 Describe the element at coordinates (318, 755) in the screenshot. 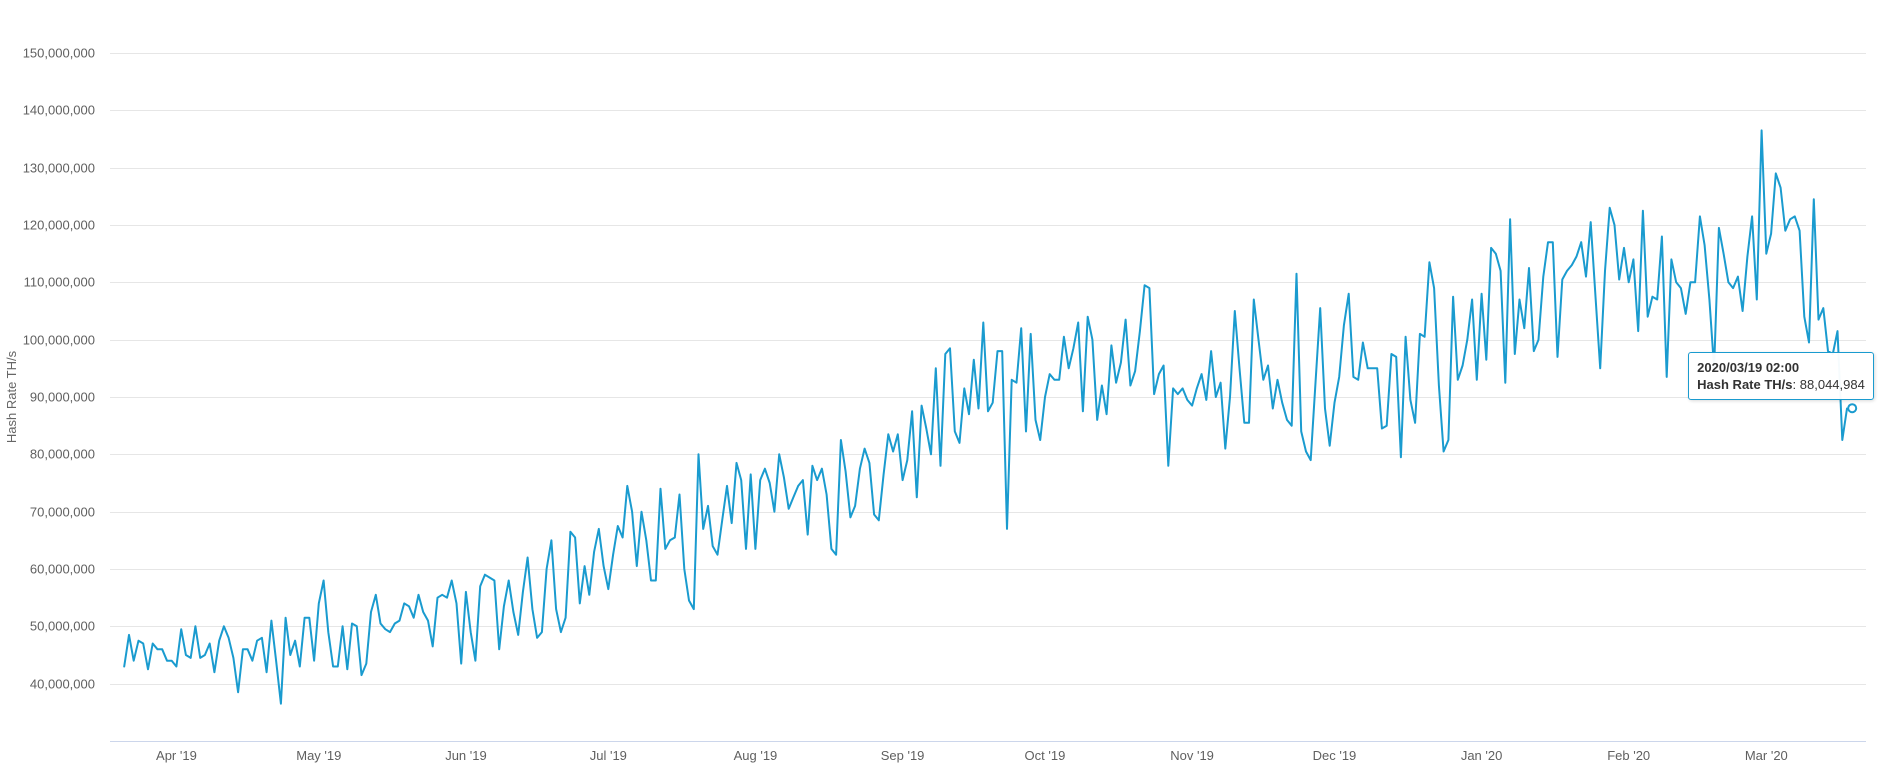

I see `x-tick-label: May '19` at that location.